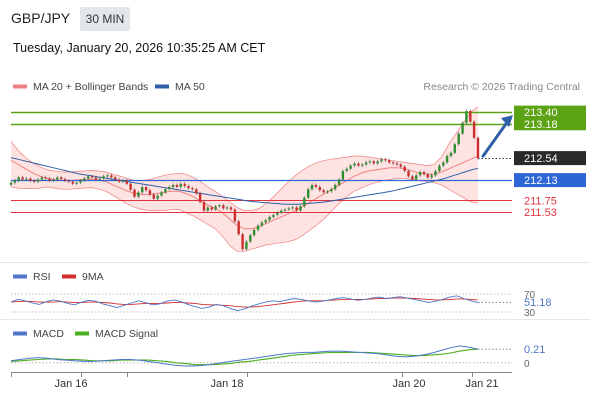 This screenshot has width=590, height=400. Describe the element at coordinates (190, 87) in the screenshot. I see `ma50-legend-label: MA 50` at that location.